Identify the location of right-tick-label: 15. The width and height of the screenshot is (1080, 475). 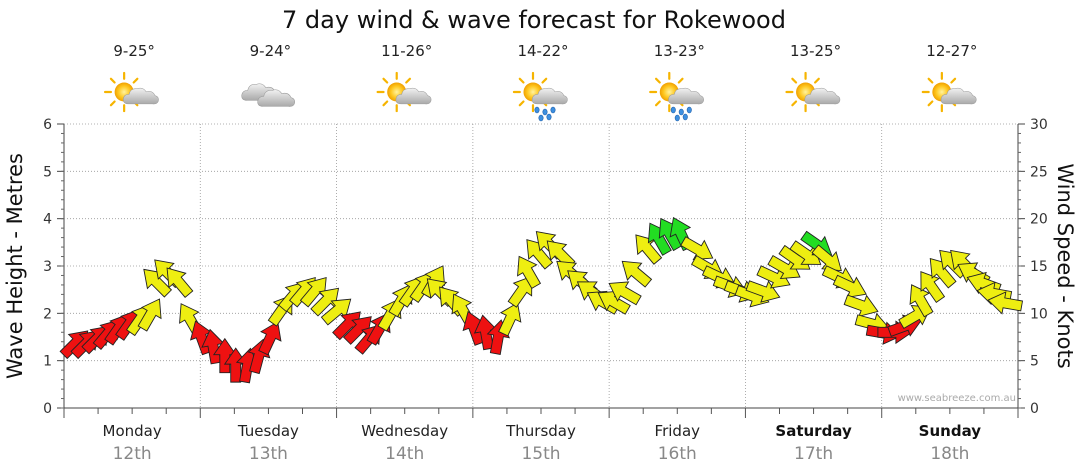
(1039, 267).